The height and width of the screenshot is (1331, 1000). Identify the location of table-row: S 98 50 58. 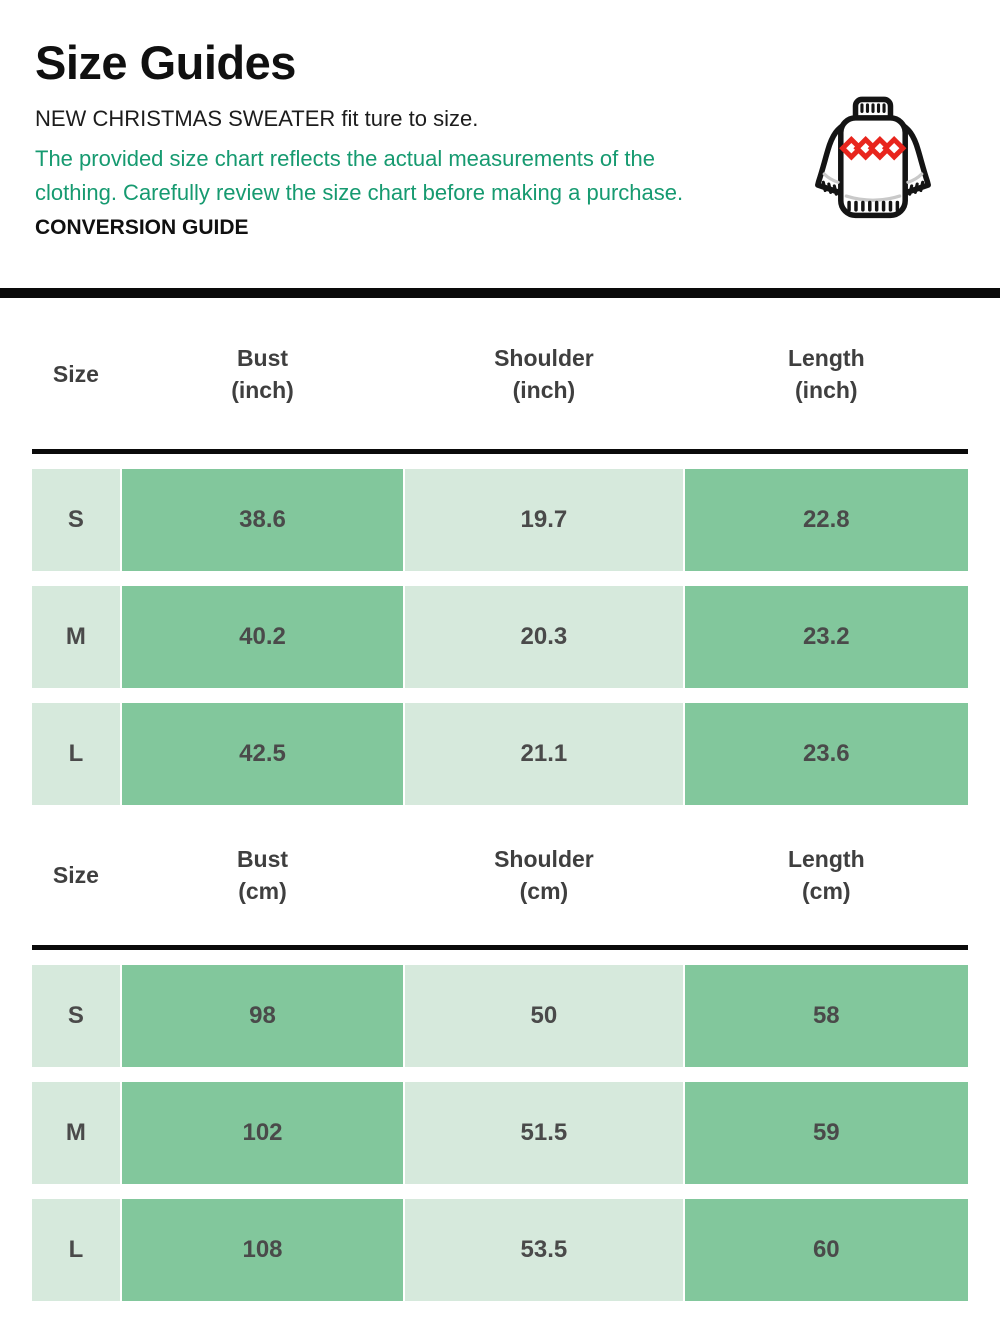
(500, 1016).